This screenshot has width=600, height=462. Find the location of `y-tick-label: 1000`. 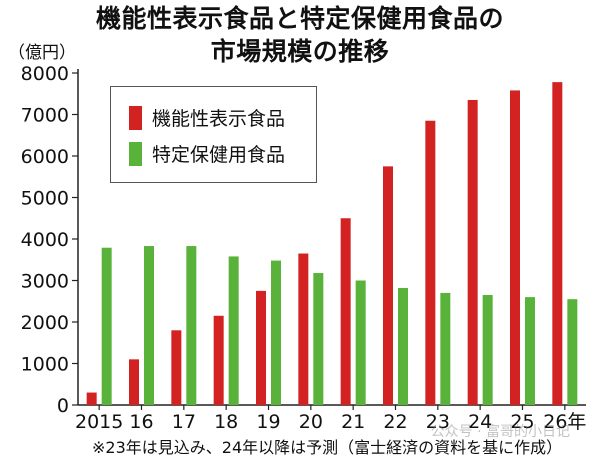

y-tick-label: 1000 is located at coordinates (45, 365).